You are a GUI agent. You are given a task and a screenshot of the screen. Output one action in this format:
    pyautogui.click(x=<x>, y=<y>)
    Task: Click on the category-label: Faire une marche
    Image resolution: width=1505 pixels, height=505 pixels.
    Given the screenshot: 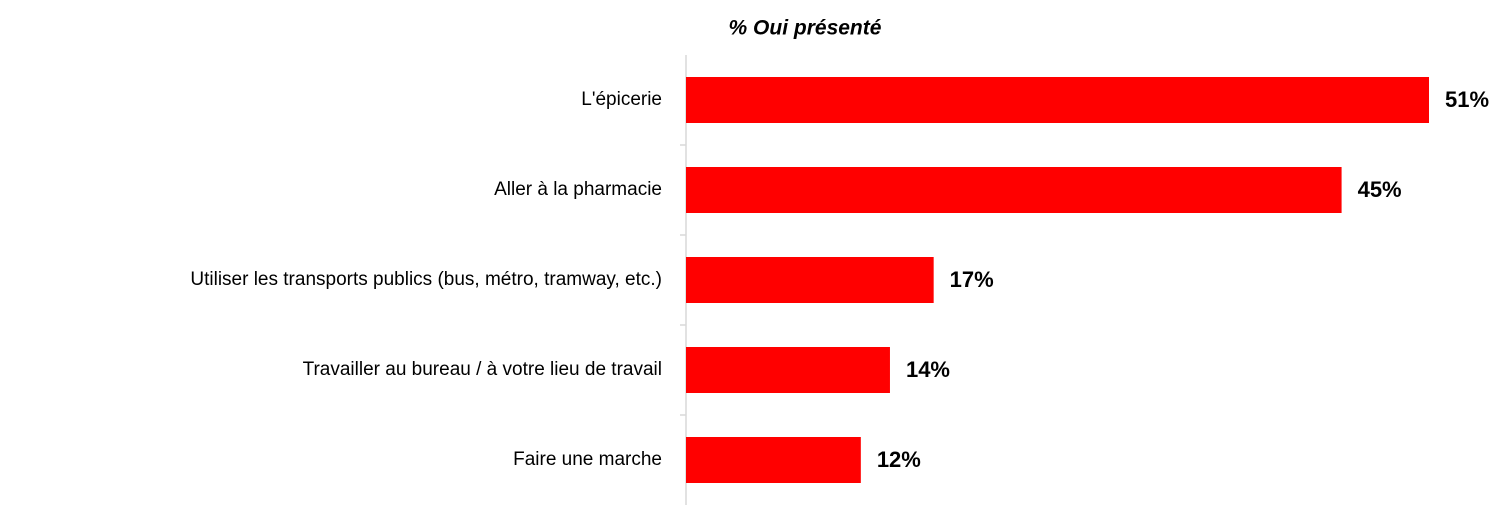 What is the action you would take?
    pyautogui.click(x=587, y=459)
    